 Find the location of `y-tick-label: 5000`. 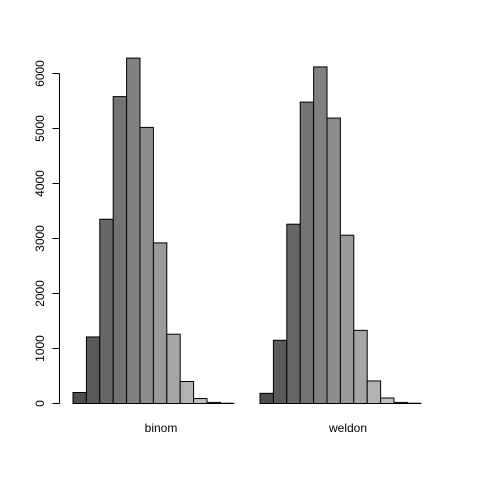

y-tick-label: 5000 is located at coordinates (40, 128).